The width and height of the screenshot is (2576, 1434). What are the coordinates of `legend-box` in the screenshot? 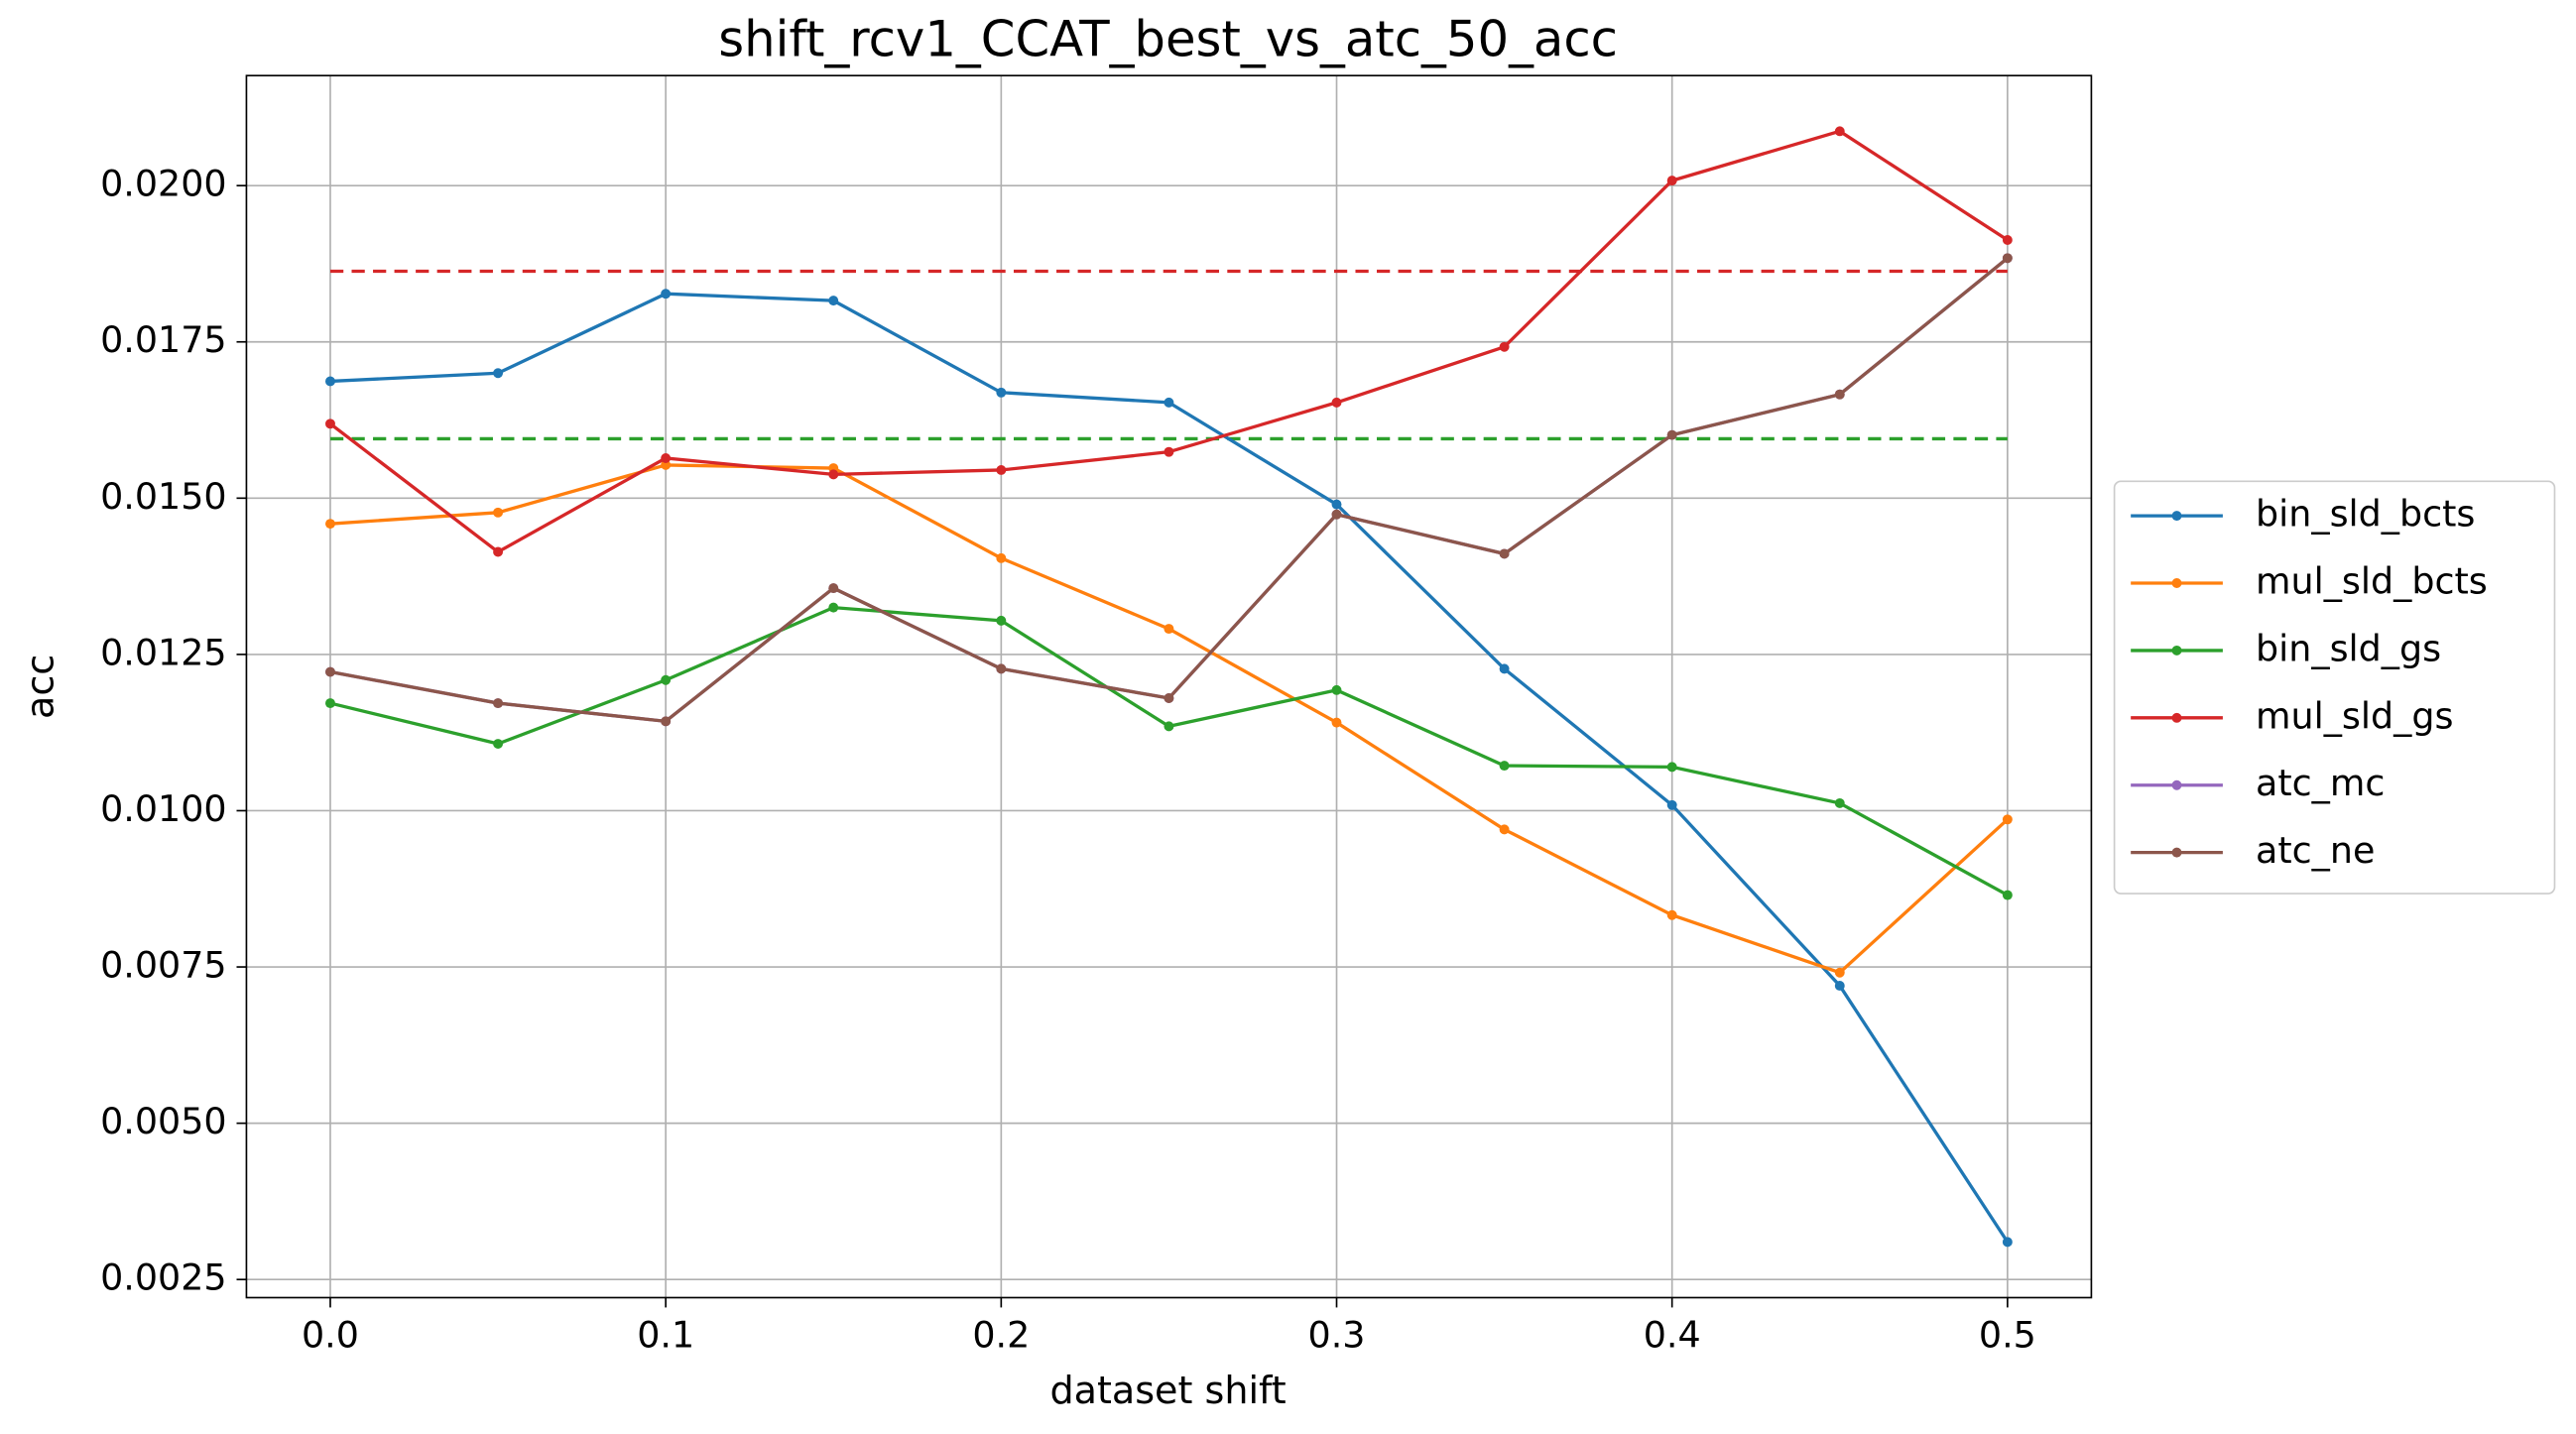 It's located at (2334, 687).